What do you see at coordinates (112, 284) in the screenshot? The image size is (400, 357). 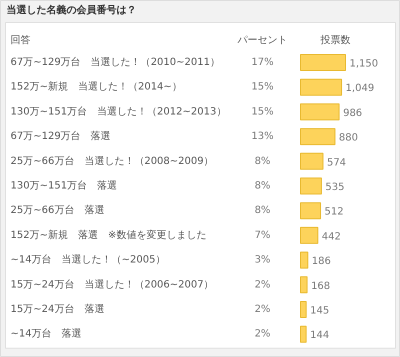 I see `y-tick-label: 15万~24万台 当選した！（2006~2007）` at bounding box center [112, 284].